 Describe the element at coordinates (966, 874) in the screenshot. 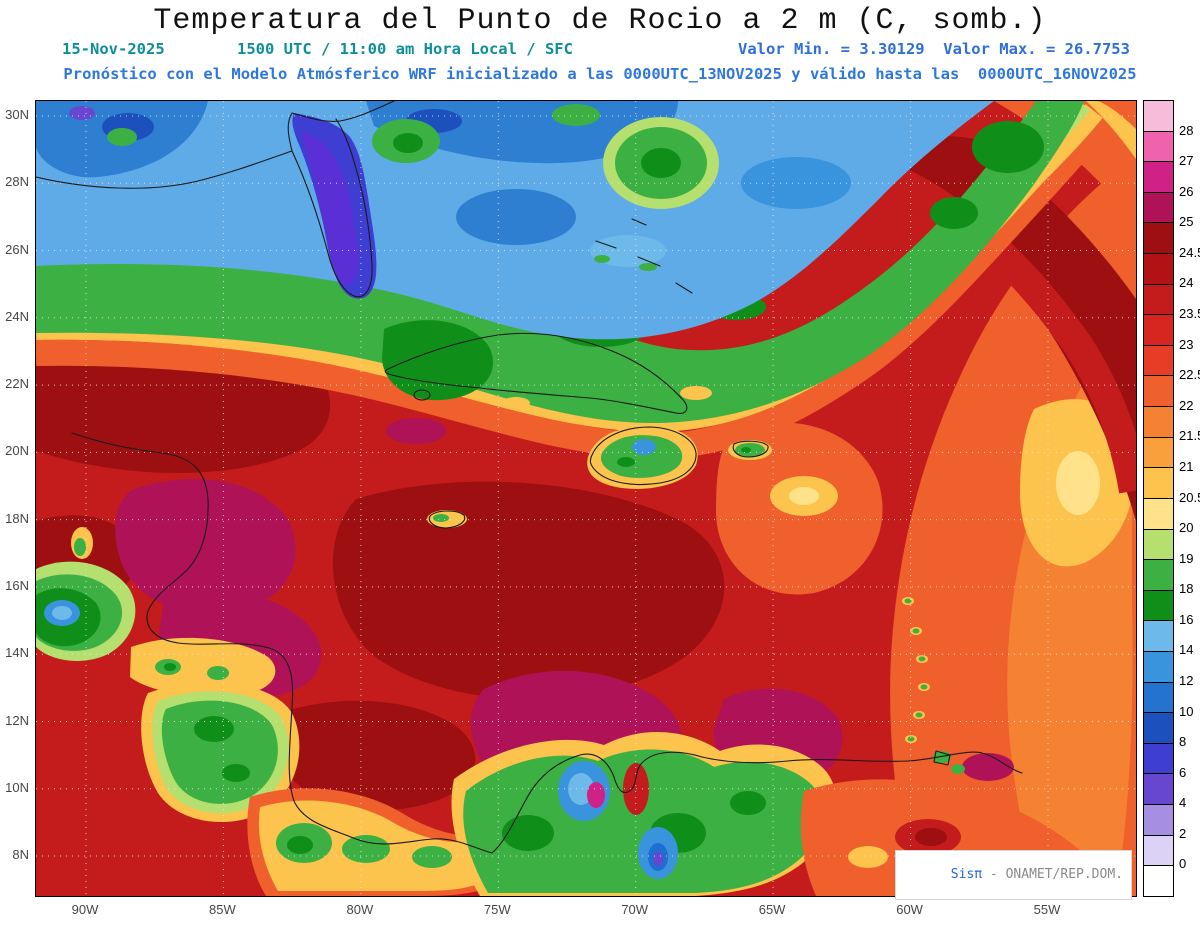

I see `brand-label: Sisπ` at that location.